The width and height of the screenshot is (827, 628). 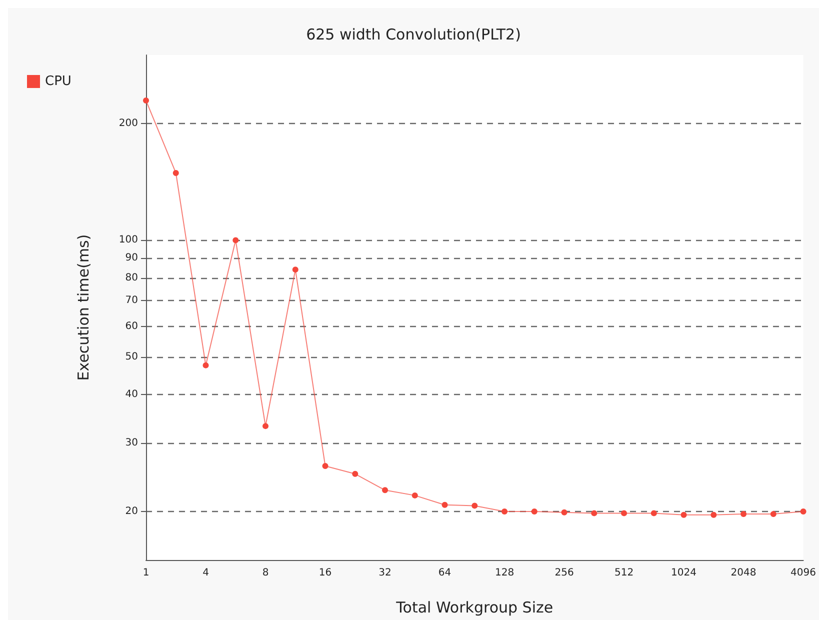 What do you see at coordinates (803, 573) in the screenshot?
I see `x-tick-label: 4096` at bounding box center [803, 573].